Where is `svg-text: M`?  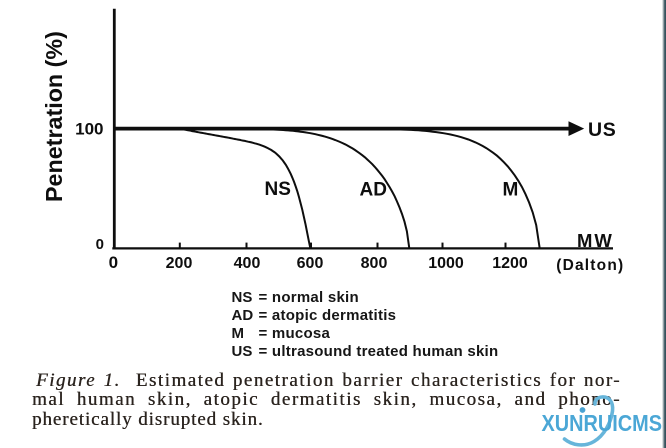
svg-text: M is located at coordinates (511, 190).